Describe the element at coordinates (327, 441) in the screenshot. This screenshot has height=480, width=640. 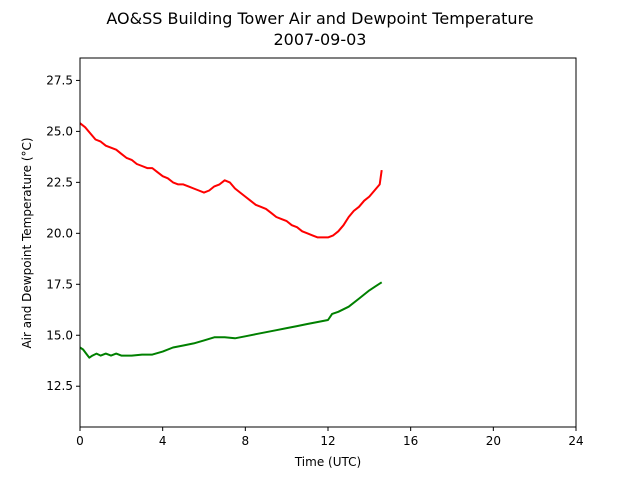
I see `x-tick-label: 12` at that location.